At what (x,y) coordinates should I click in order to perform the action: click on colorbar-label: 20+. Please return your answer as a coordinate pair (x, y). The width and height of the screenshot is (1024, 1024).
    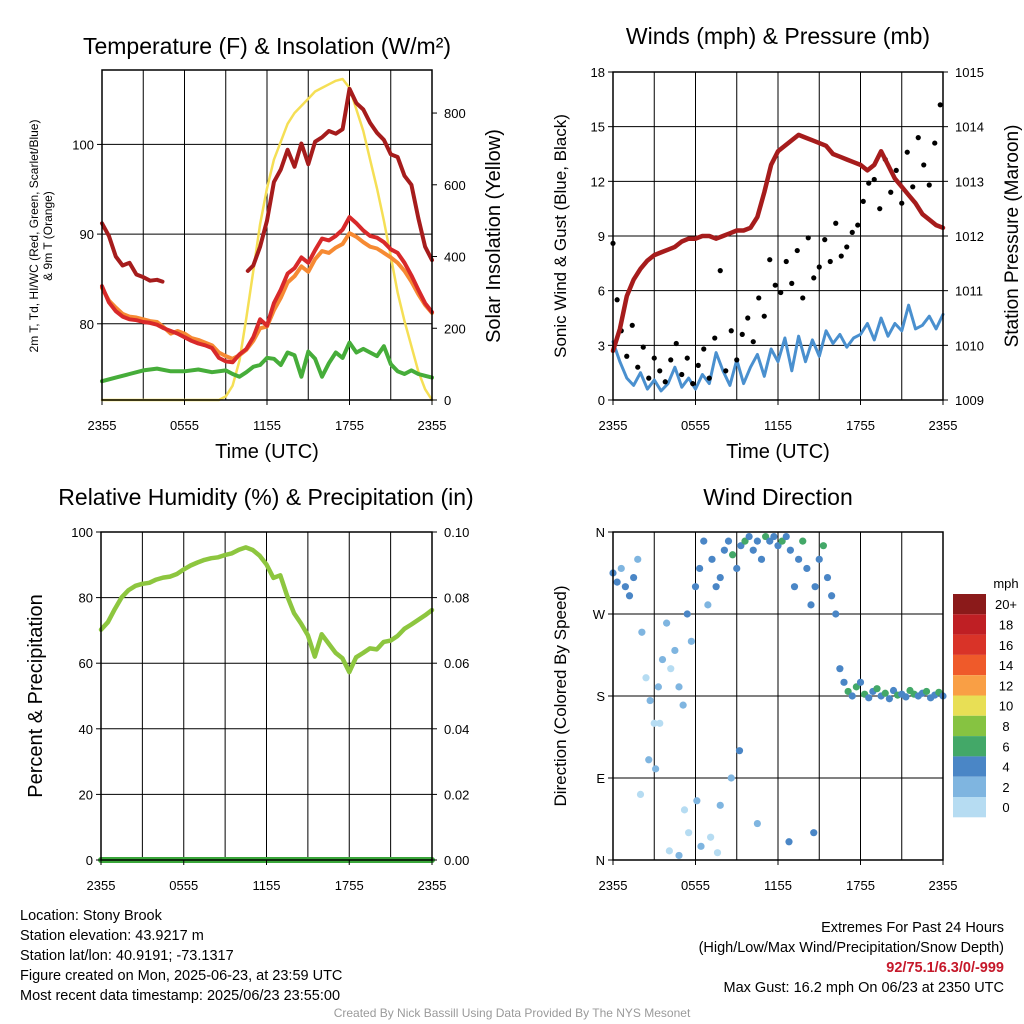
    Looking at the image, I should click on (1006, 604).